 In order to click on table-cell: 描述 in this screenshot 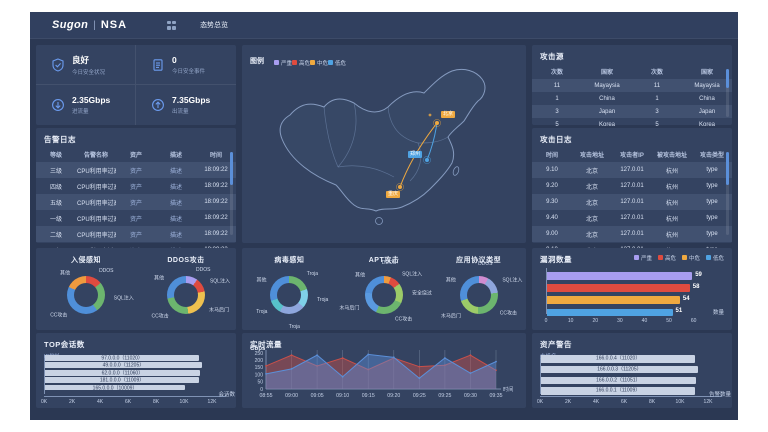, I will do `click(175, 219)`.